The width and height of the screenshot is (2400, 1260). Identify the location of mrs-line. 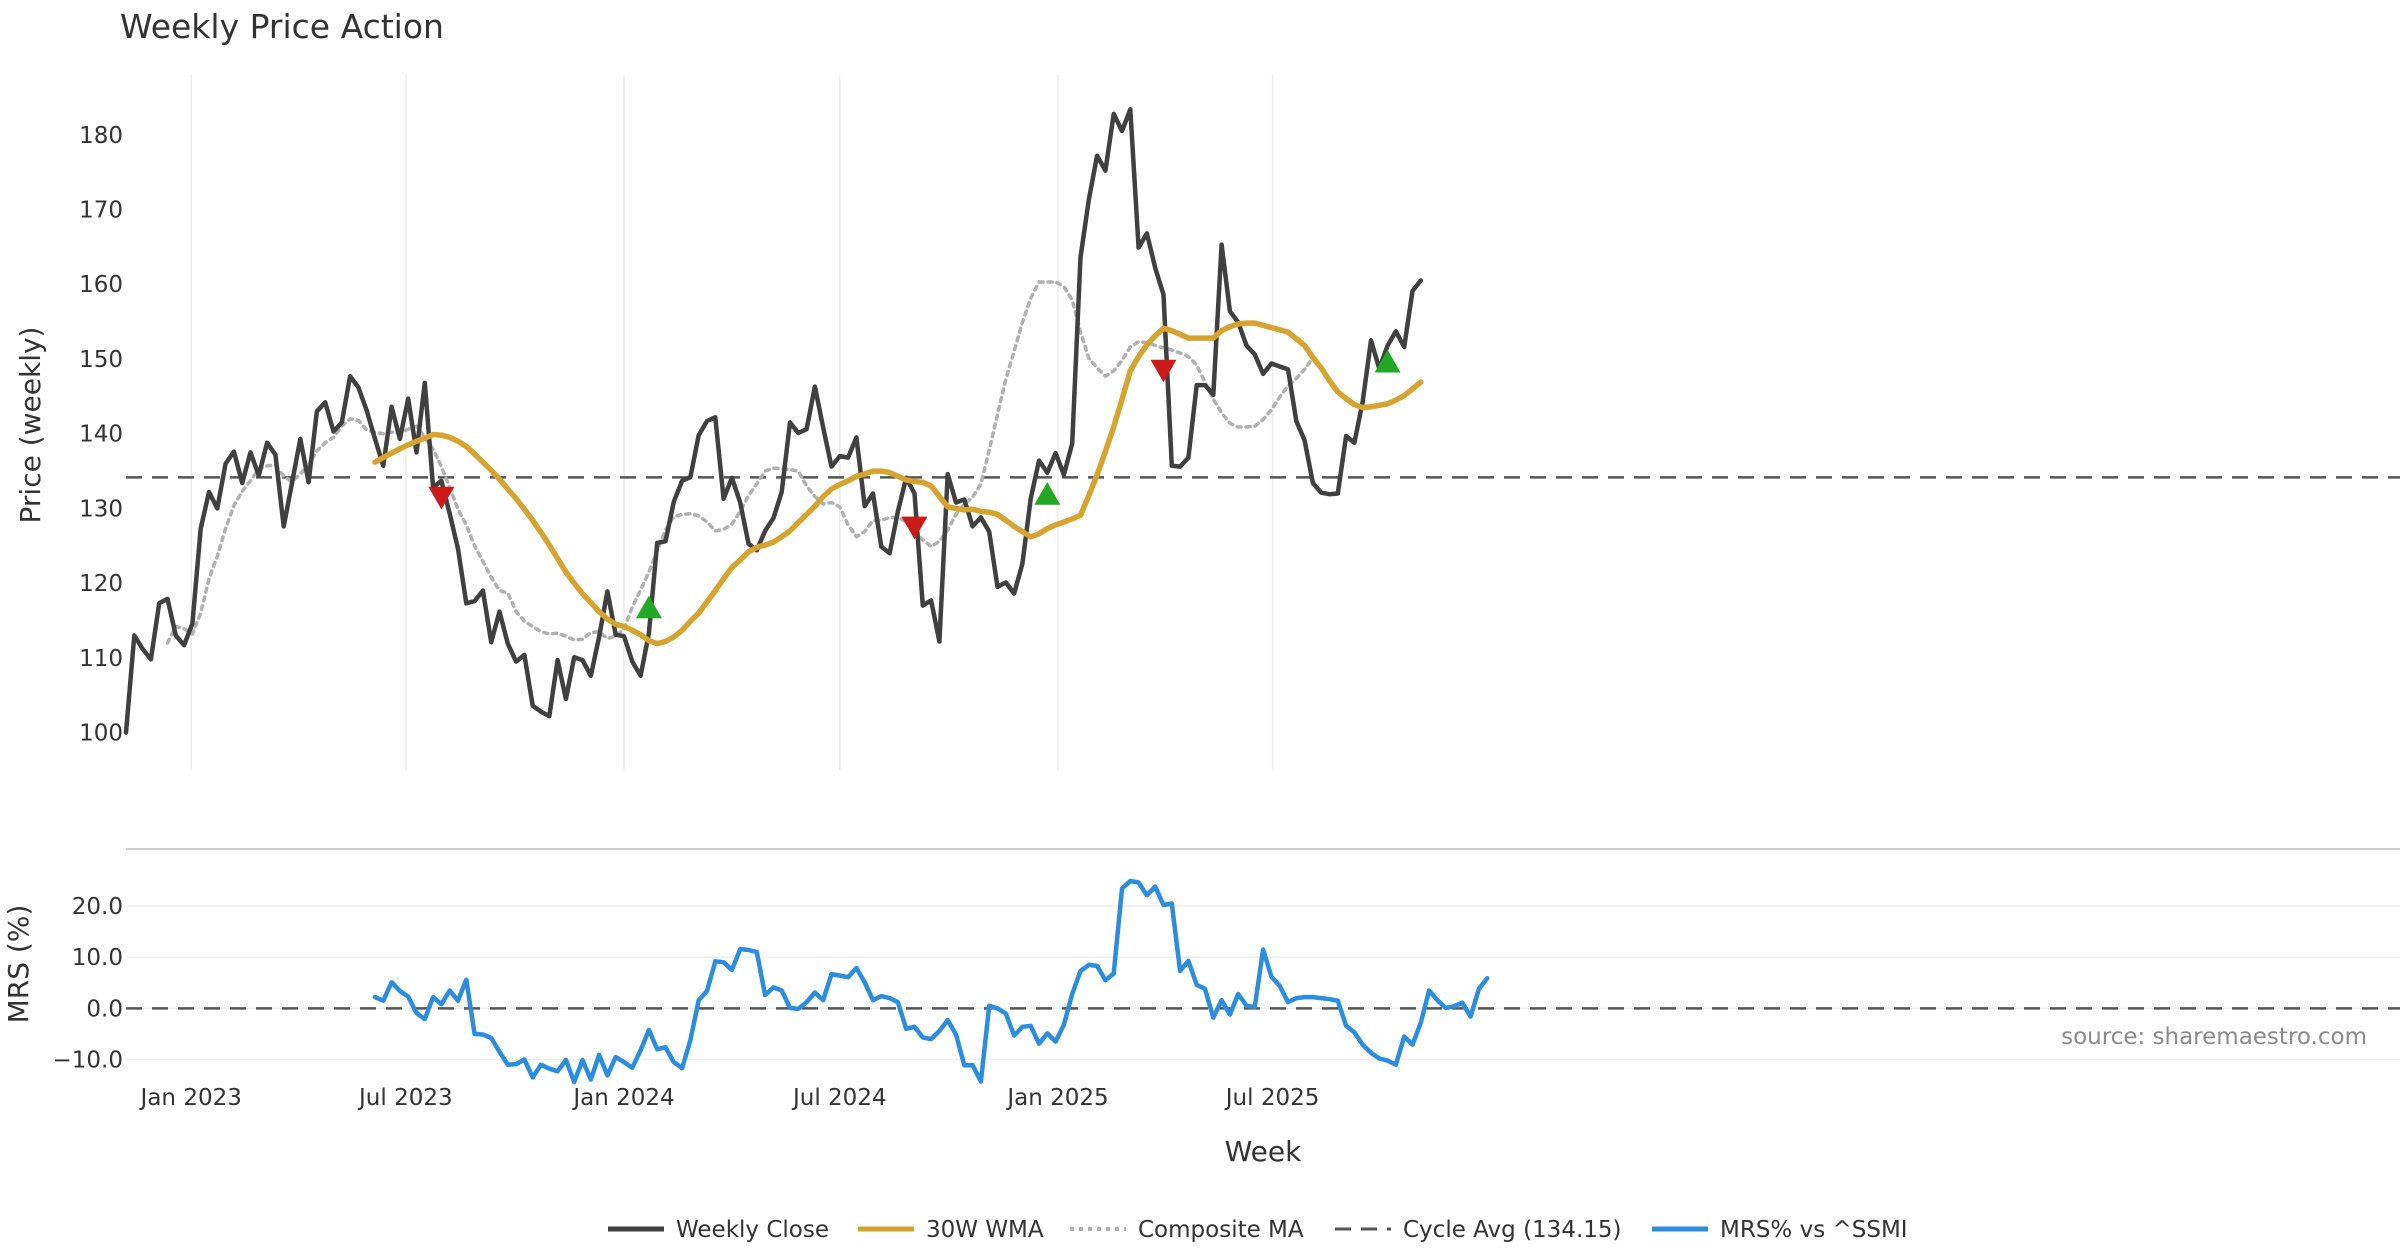
(931, 981).